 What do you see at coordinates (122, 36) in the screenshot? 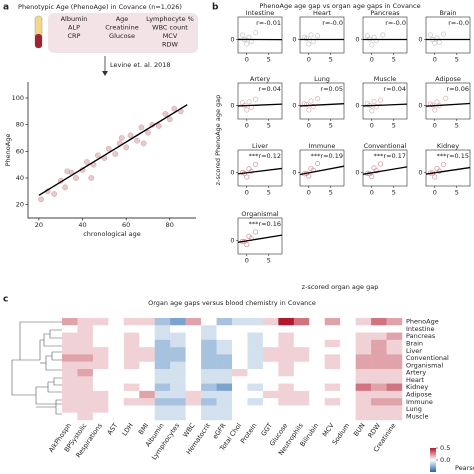
I see `input-item: Glucose` at bounding box center [122, 36].